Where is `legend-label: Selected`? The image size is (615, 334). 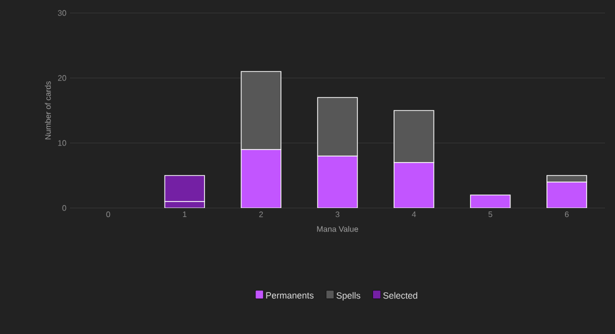
legend-label: Selected is located at coordinates (400, 295).